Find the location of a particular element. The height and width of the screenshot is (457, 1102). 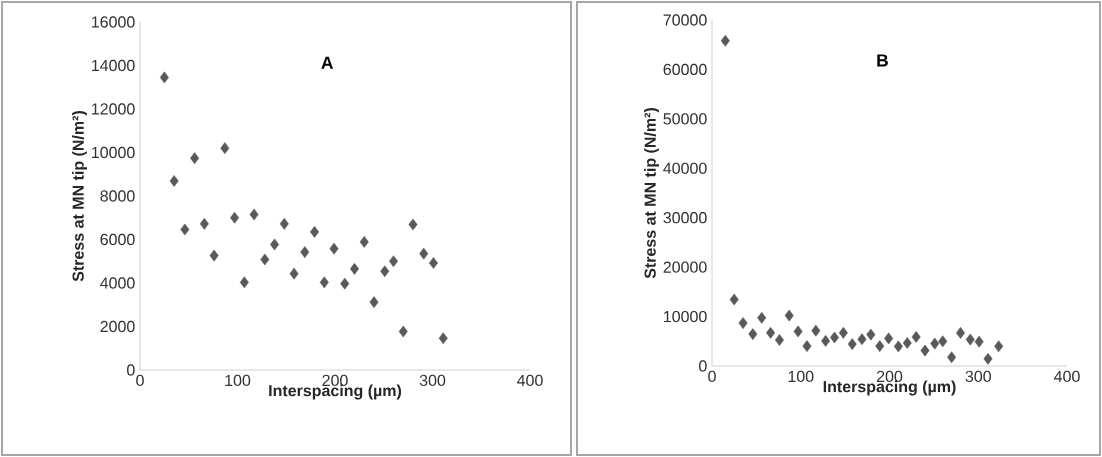

y-tick-label: 16000 is located at coordinates (113, 22).